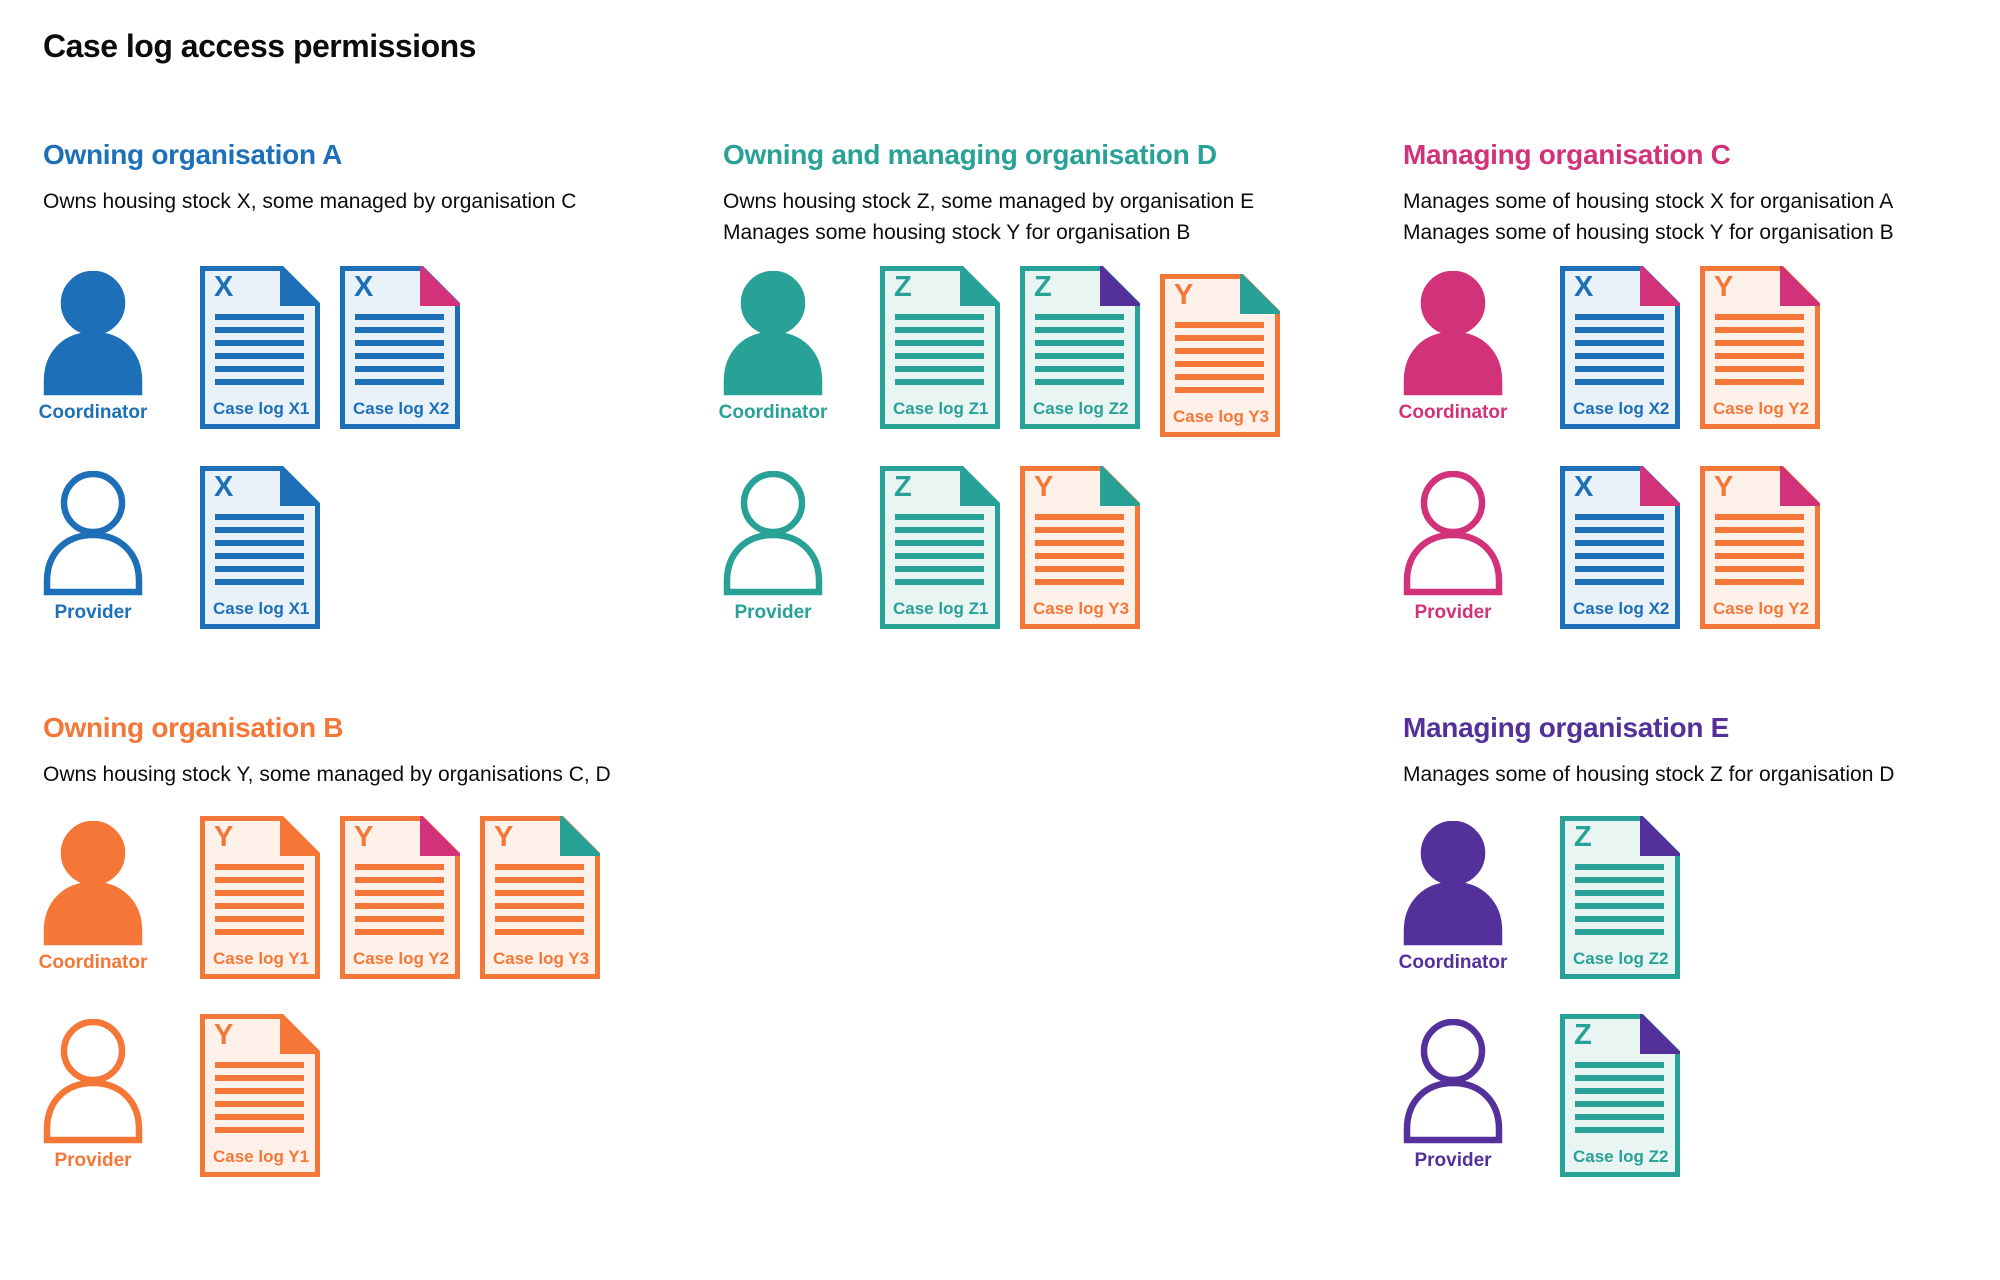 The image size is (2000, 1280). What do you see at coordinates (1567, 154) in the screenshot?
I see `section-heading: Managing organisation C` at bounding box center [1567, 154].